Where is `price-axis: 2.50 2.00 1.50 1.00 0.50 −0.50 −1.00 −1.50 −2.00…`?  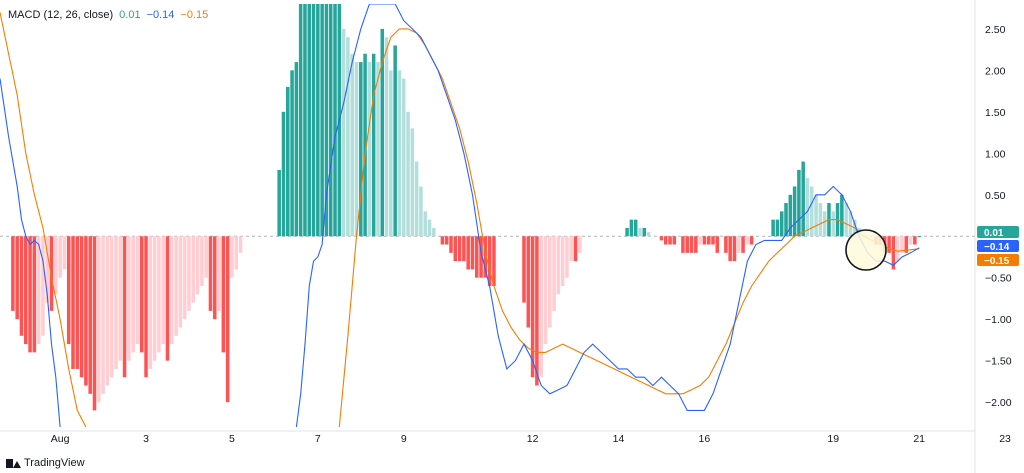
price-axis: 2.50 2.00 1.50 1.00 0.50 −0.50 −1.00 −1.50 −2.00… is located at coordinates (996, 236).